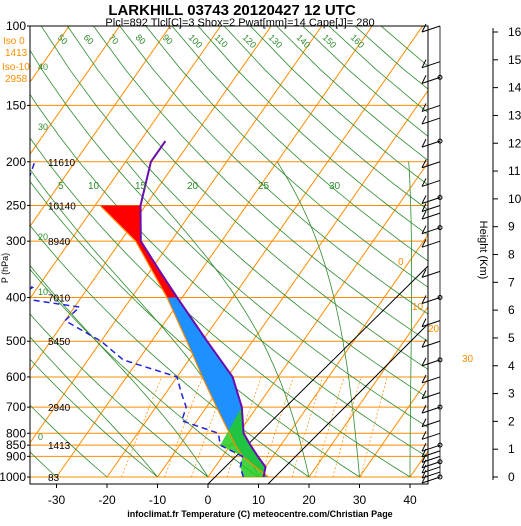 Image resolution: width=521 pixels, height=526 pixels. What do you see at coordinates (13, 477) in the screenshot?
I see `pressure-tick-label: 1000` at bounding box center [13, 477].